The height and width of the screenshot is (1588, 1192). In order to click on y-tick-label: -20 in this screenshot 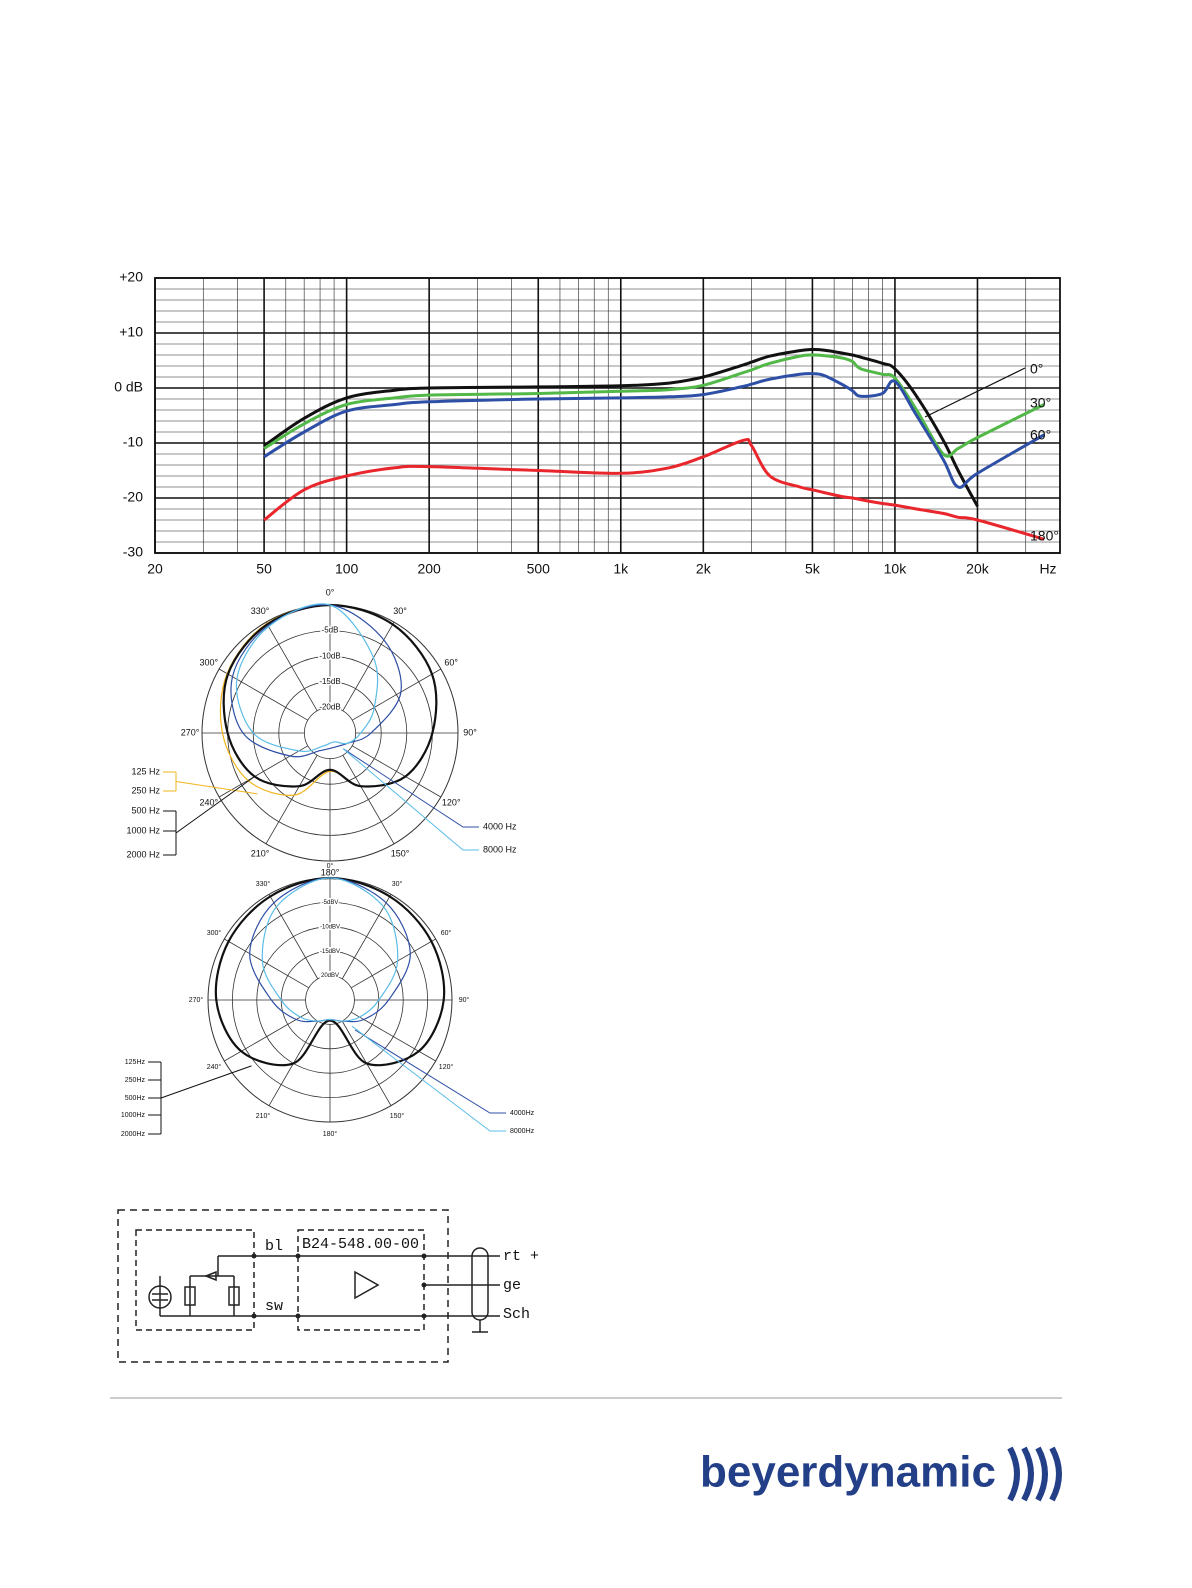, I will do `click(133, 497)`.